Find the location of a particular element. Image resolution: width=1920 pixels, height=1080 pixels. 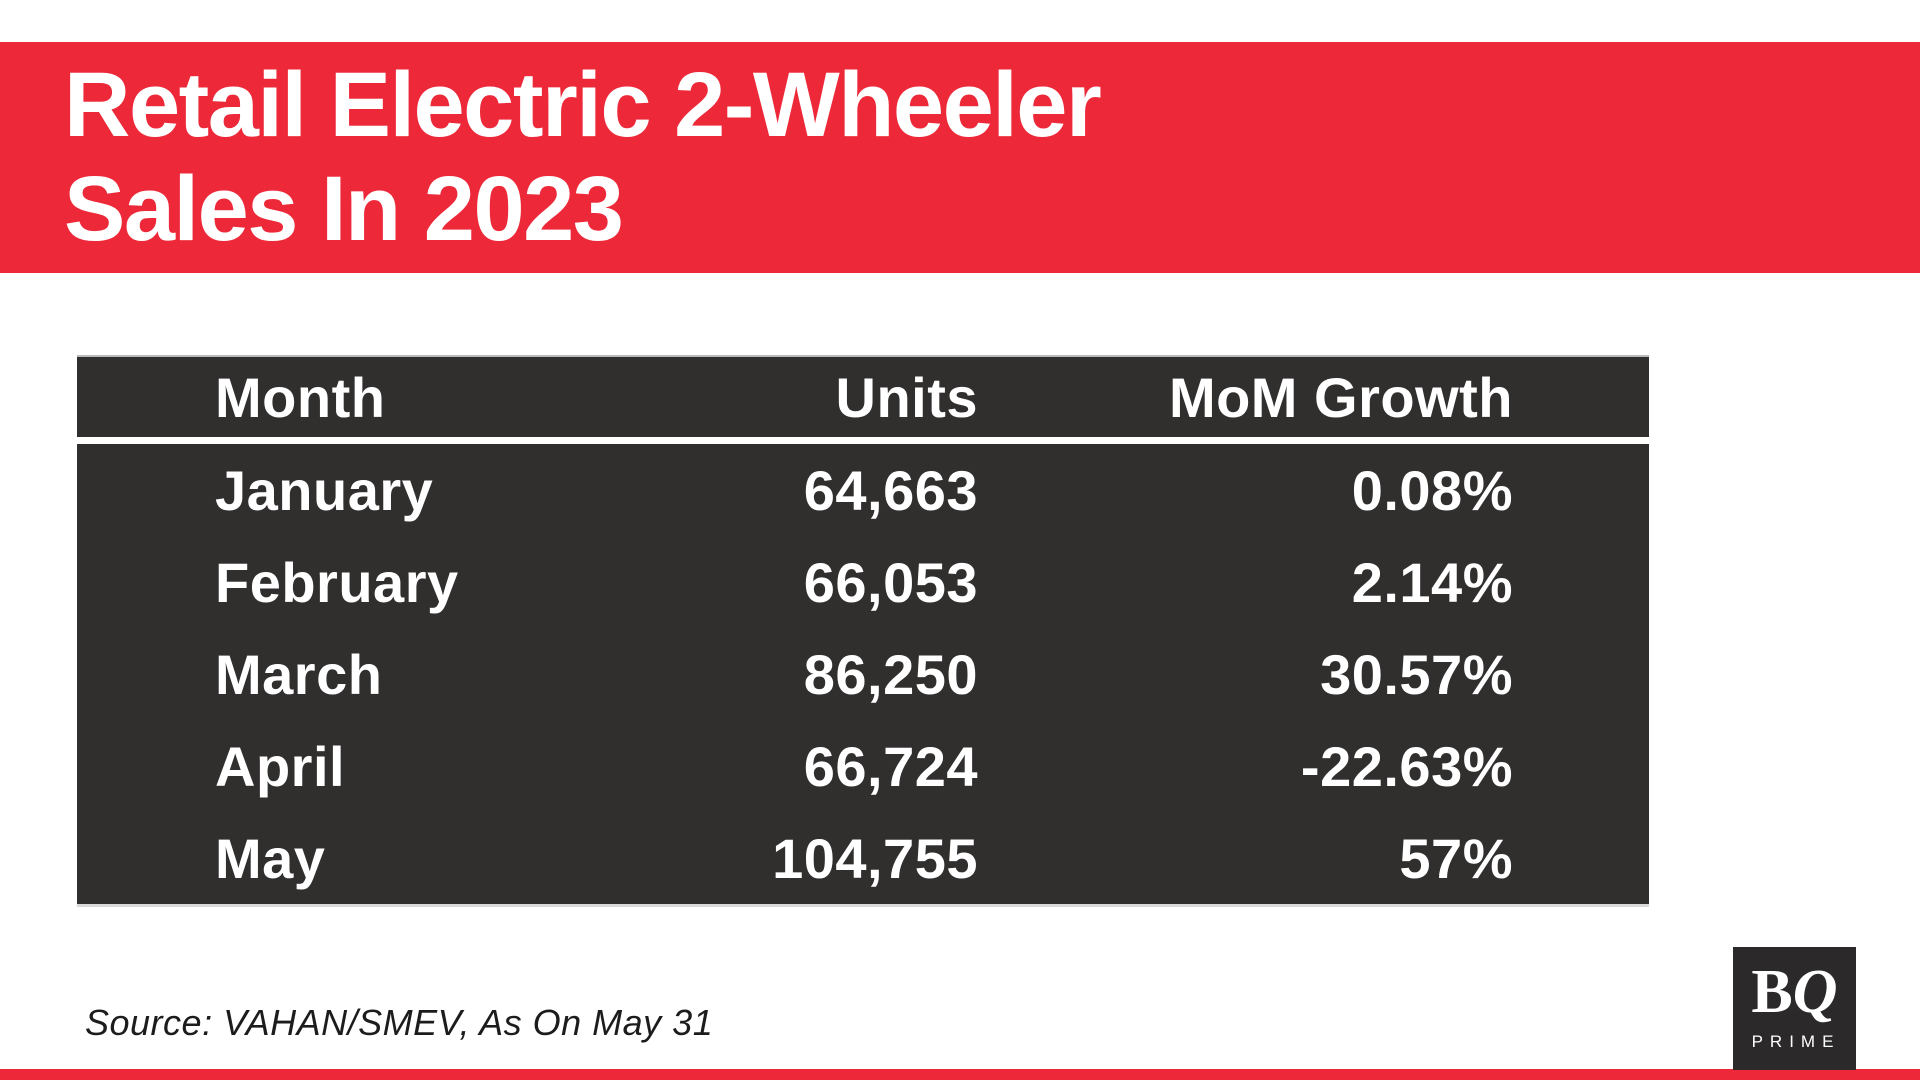

bq-prime-logo: BQ PRIME is located at coordinates (1794, 1008).